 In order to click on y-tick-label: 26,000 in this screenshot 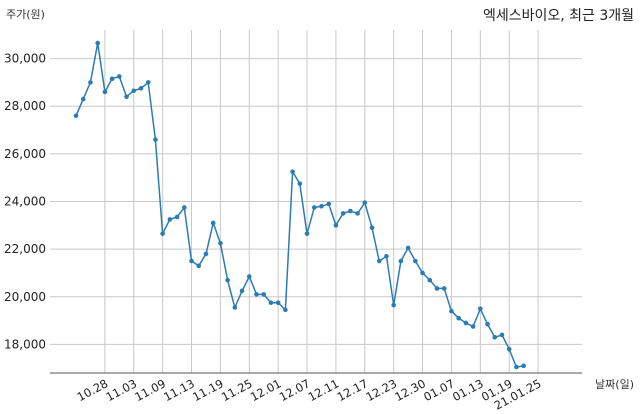, I will do `click(25, 154)`.